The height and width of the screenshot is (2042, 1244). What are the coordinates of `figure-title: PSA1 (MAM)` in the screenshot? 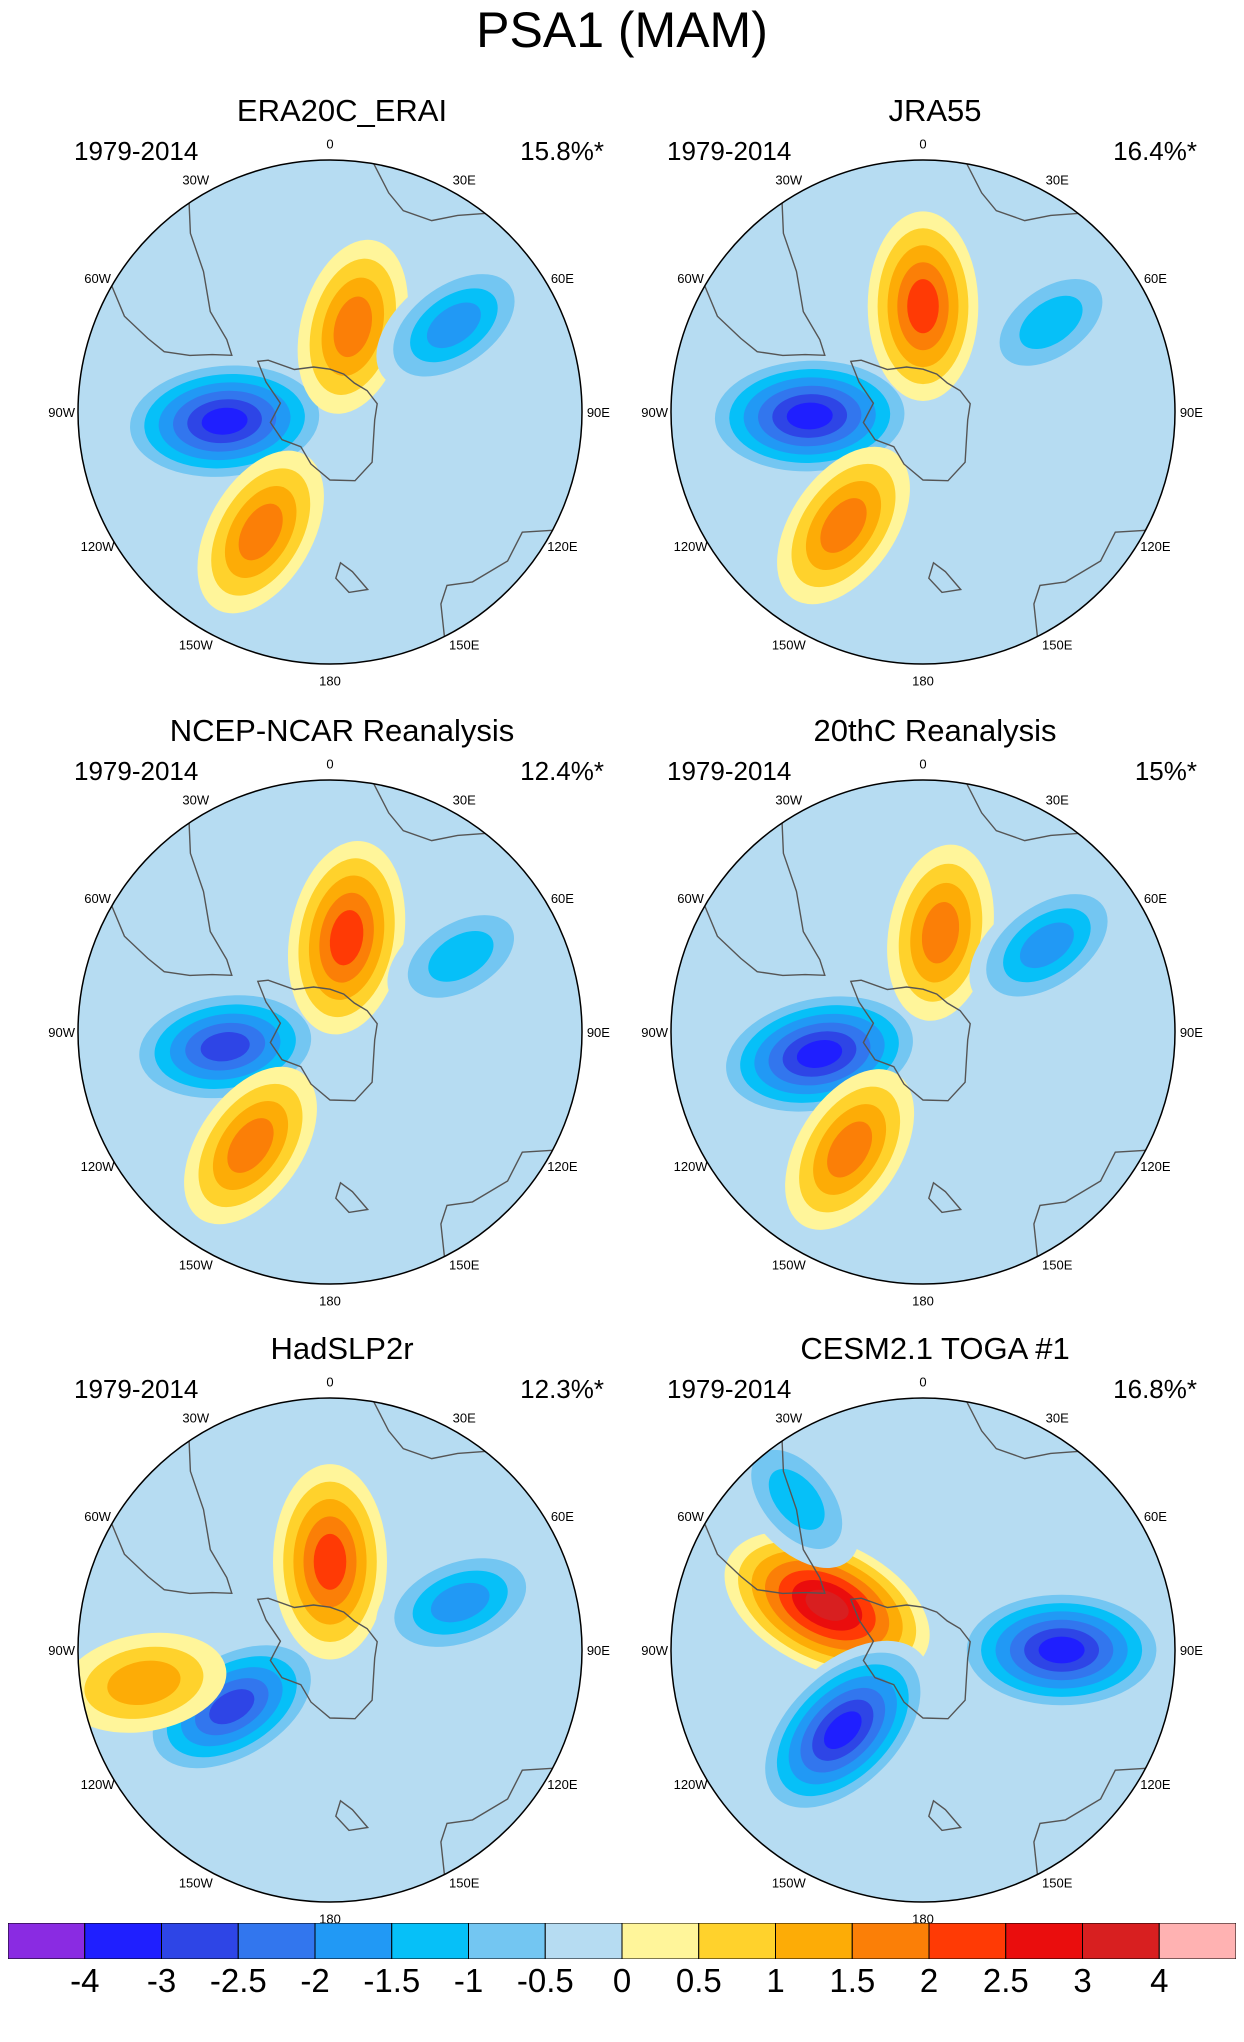 It's located at (622, 30).